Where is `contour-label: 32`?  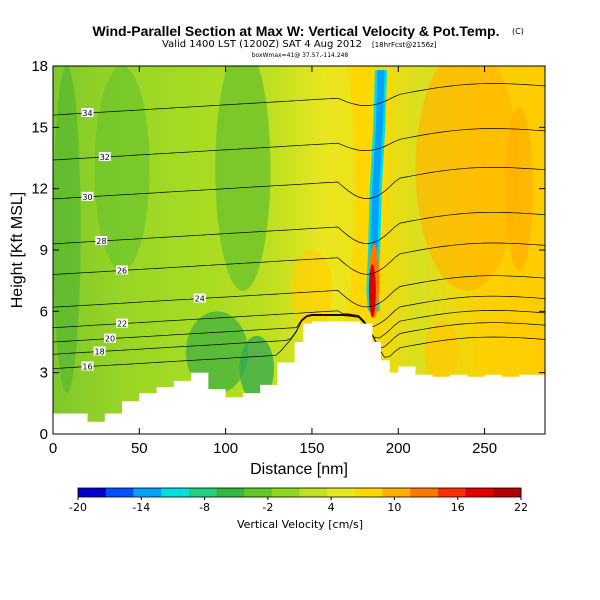
contour-label: 32 is located at coordinates (105, 157).